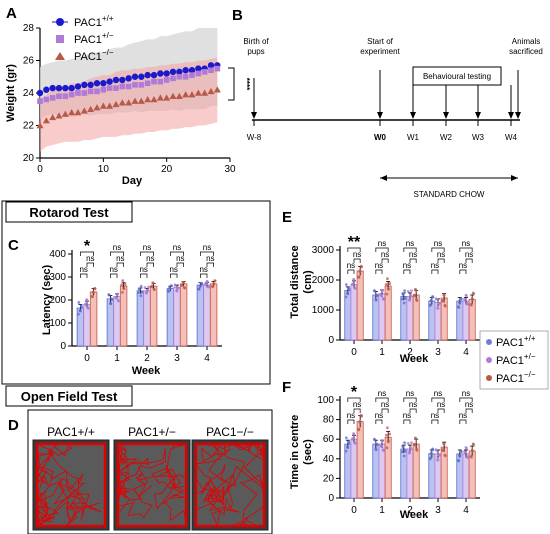 The height and width of the screenshot is (534, 550). What do you see at coordinates (329, 459) in the screenshot?
I see `panelF-ytick-label: 40` at bounding box center [329, 459].